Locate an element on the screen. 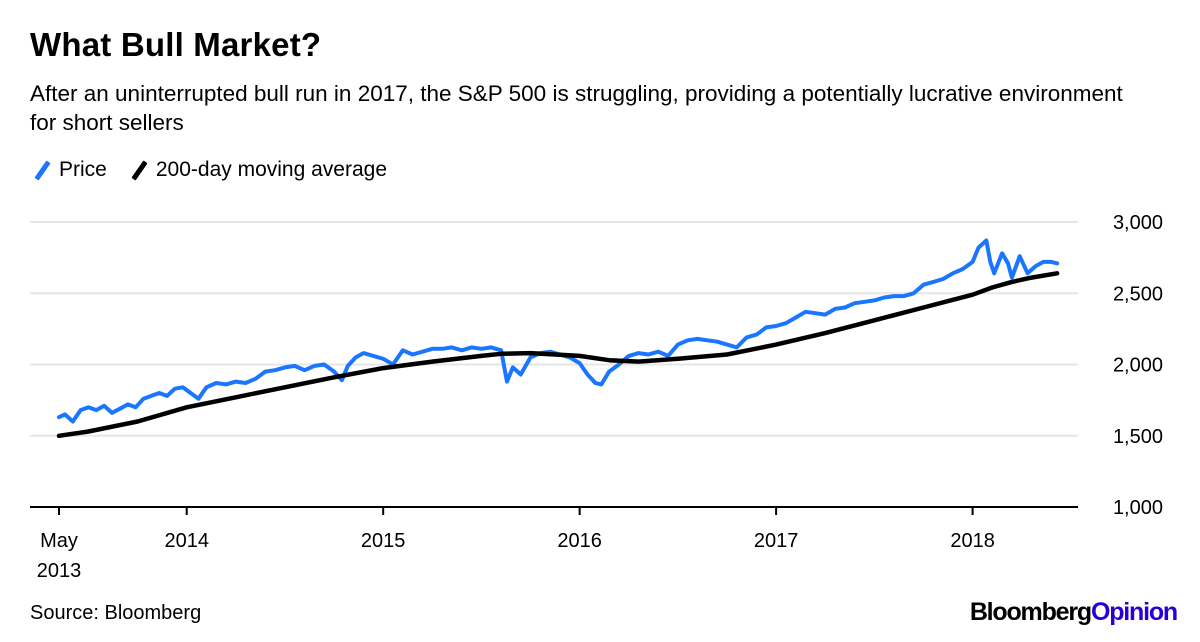  y-tick-label-1000: 1,000 is located at coordinates (1138, 508).